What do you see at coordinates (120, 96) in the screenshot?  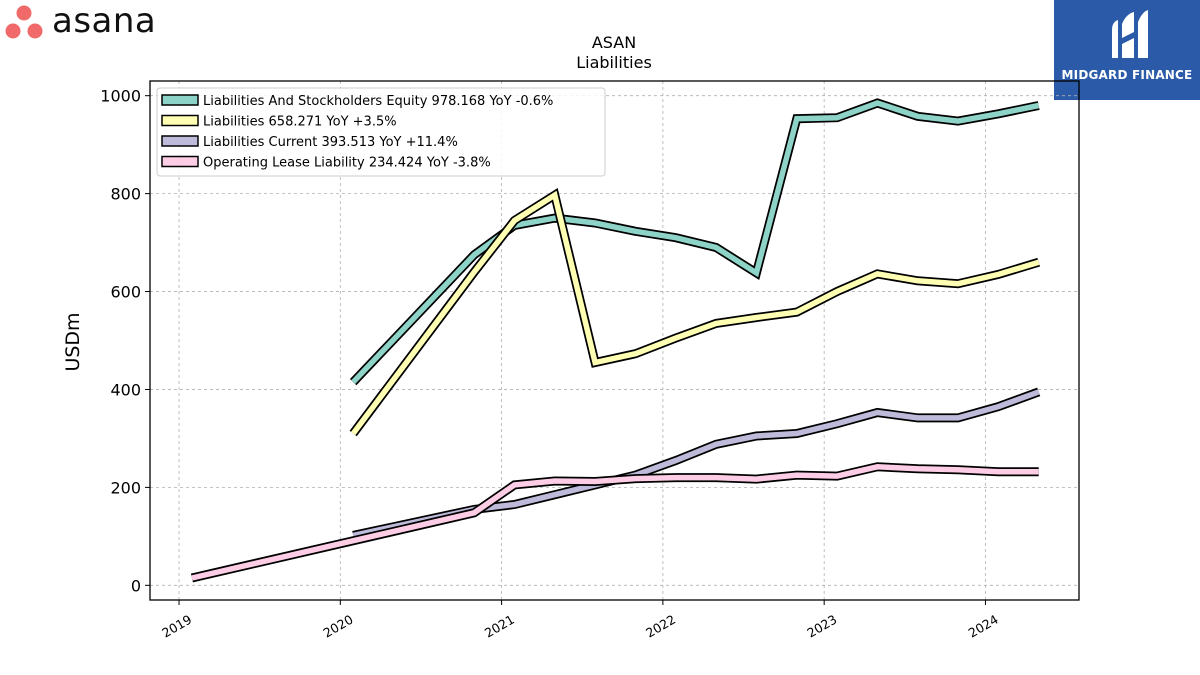 I see `y-tick-label: 1000` at bounding box center [120, 96].